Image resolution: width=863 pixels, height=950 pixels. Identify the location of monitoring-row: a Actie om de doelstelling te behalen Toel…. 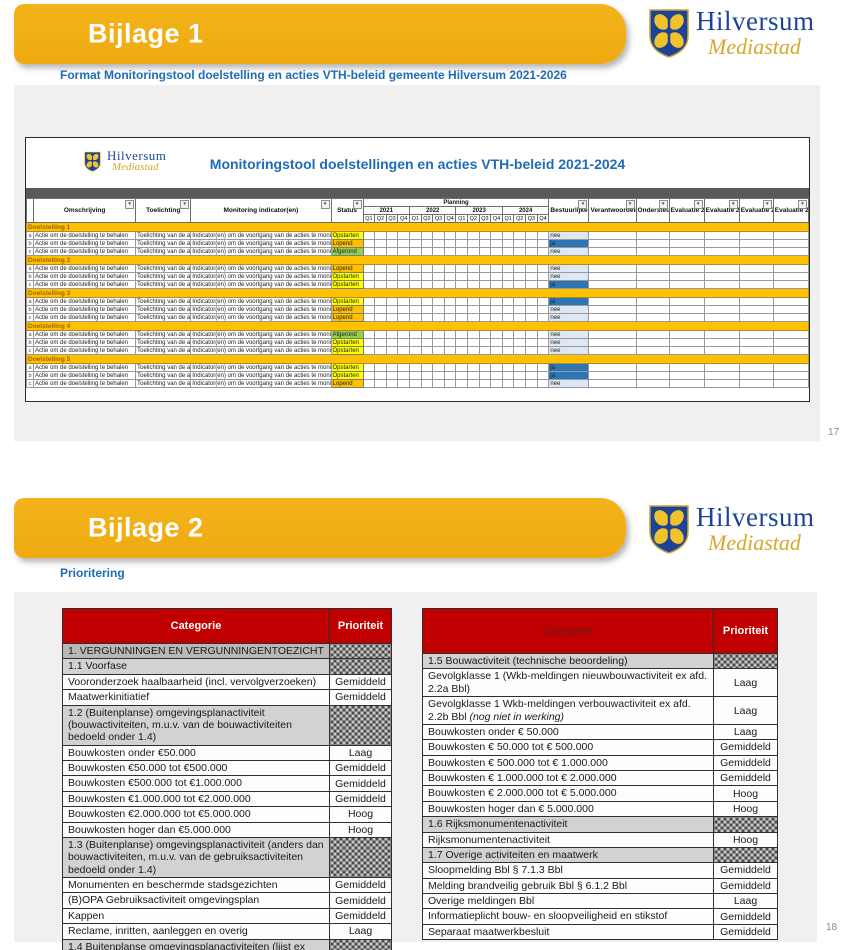
(418, 235).